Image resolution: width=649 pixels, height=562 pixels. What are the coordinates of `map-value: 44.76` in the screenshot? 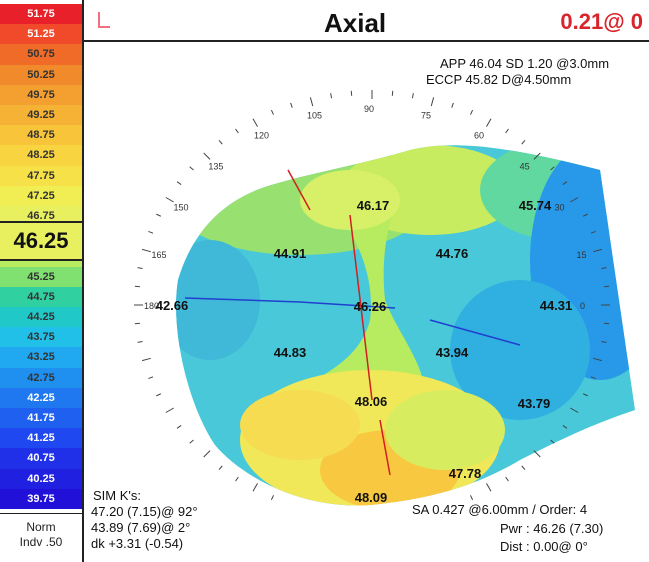 It's located at (452, 253).